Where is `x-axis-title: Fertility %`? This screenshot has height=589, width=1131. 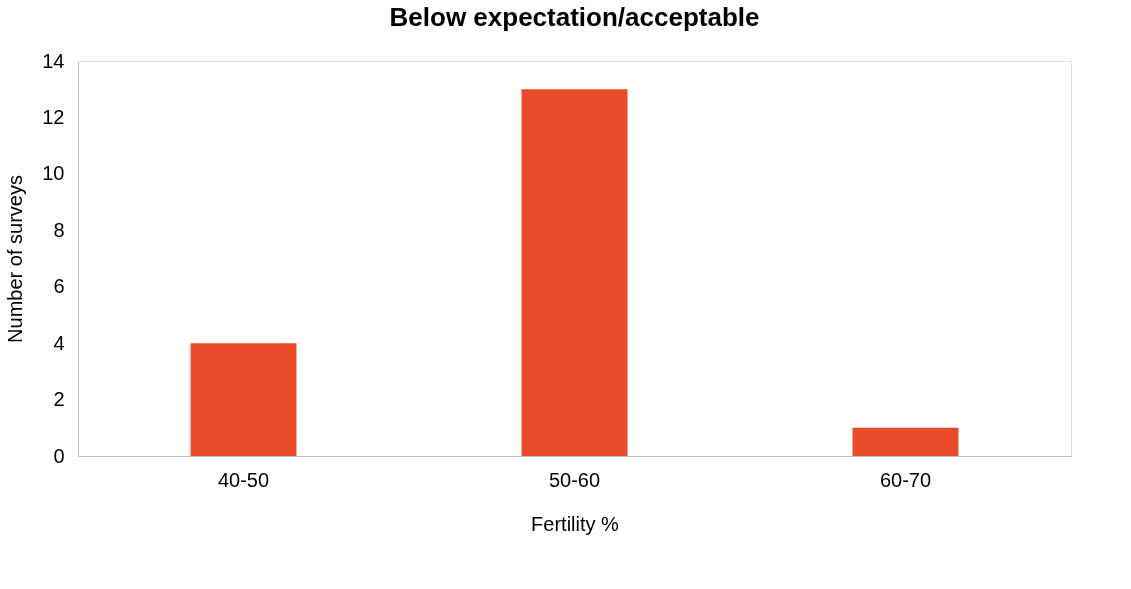 x-axis-title: Fertility % is located at coordinates (575, 523).